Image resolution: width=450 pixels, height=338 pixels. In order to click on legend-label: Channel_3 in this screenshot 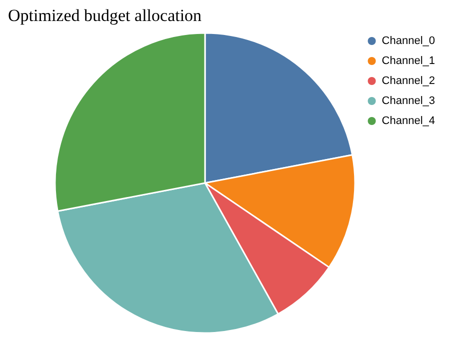, I will do `click(409, 101)`.